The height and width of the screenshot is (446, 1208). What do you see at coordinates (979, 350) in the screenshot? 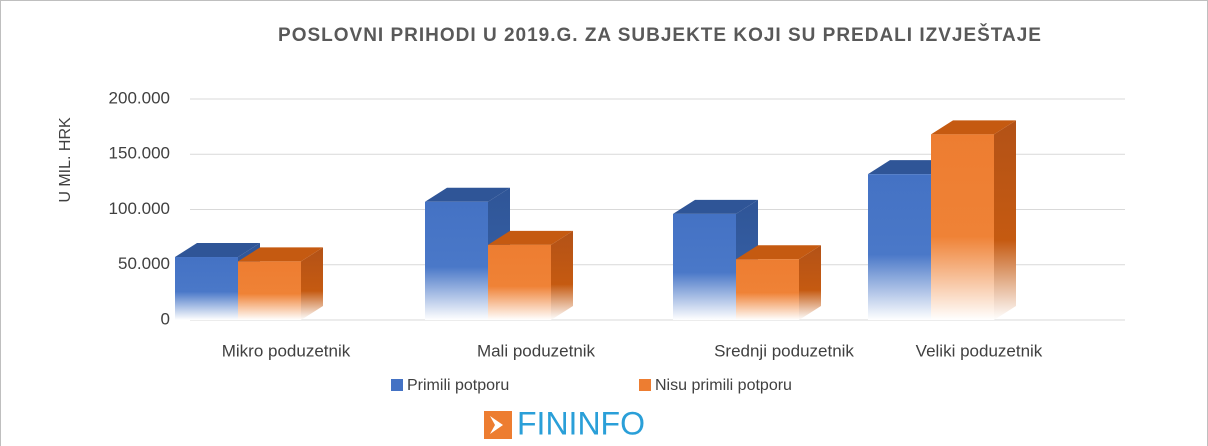
I see `x-tick-label: Veliki poduzetnik` at bounding box center [979, 350].